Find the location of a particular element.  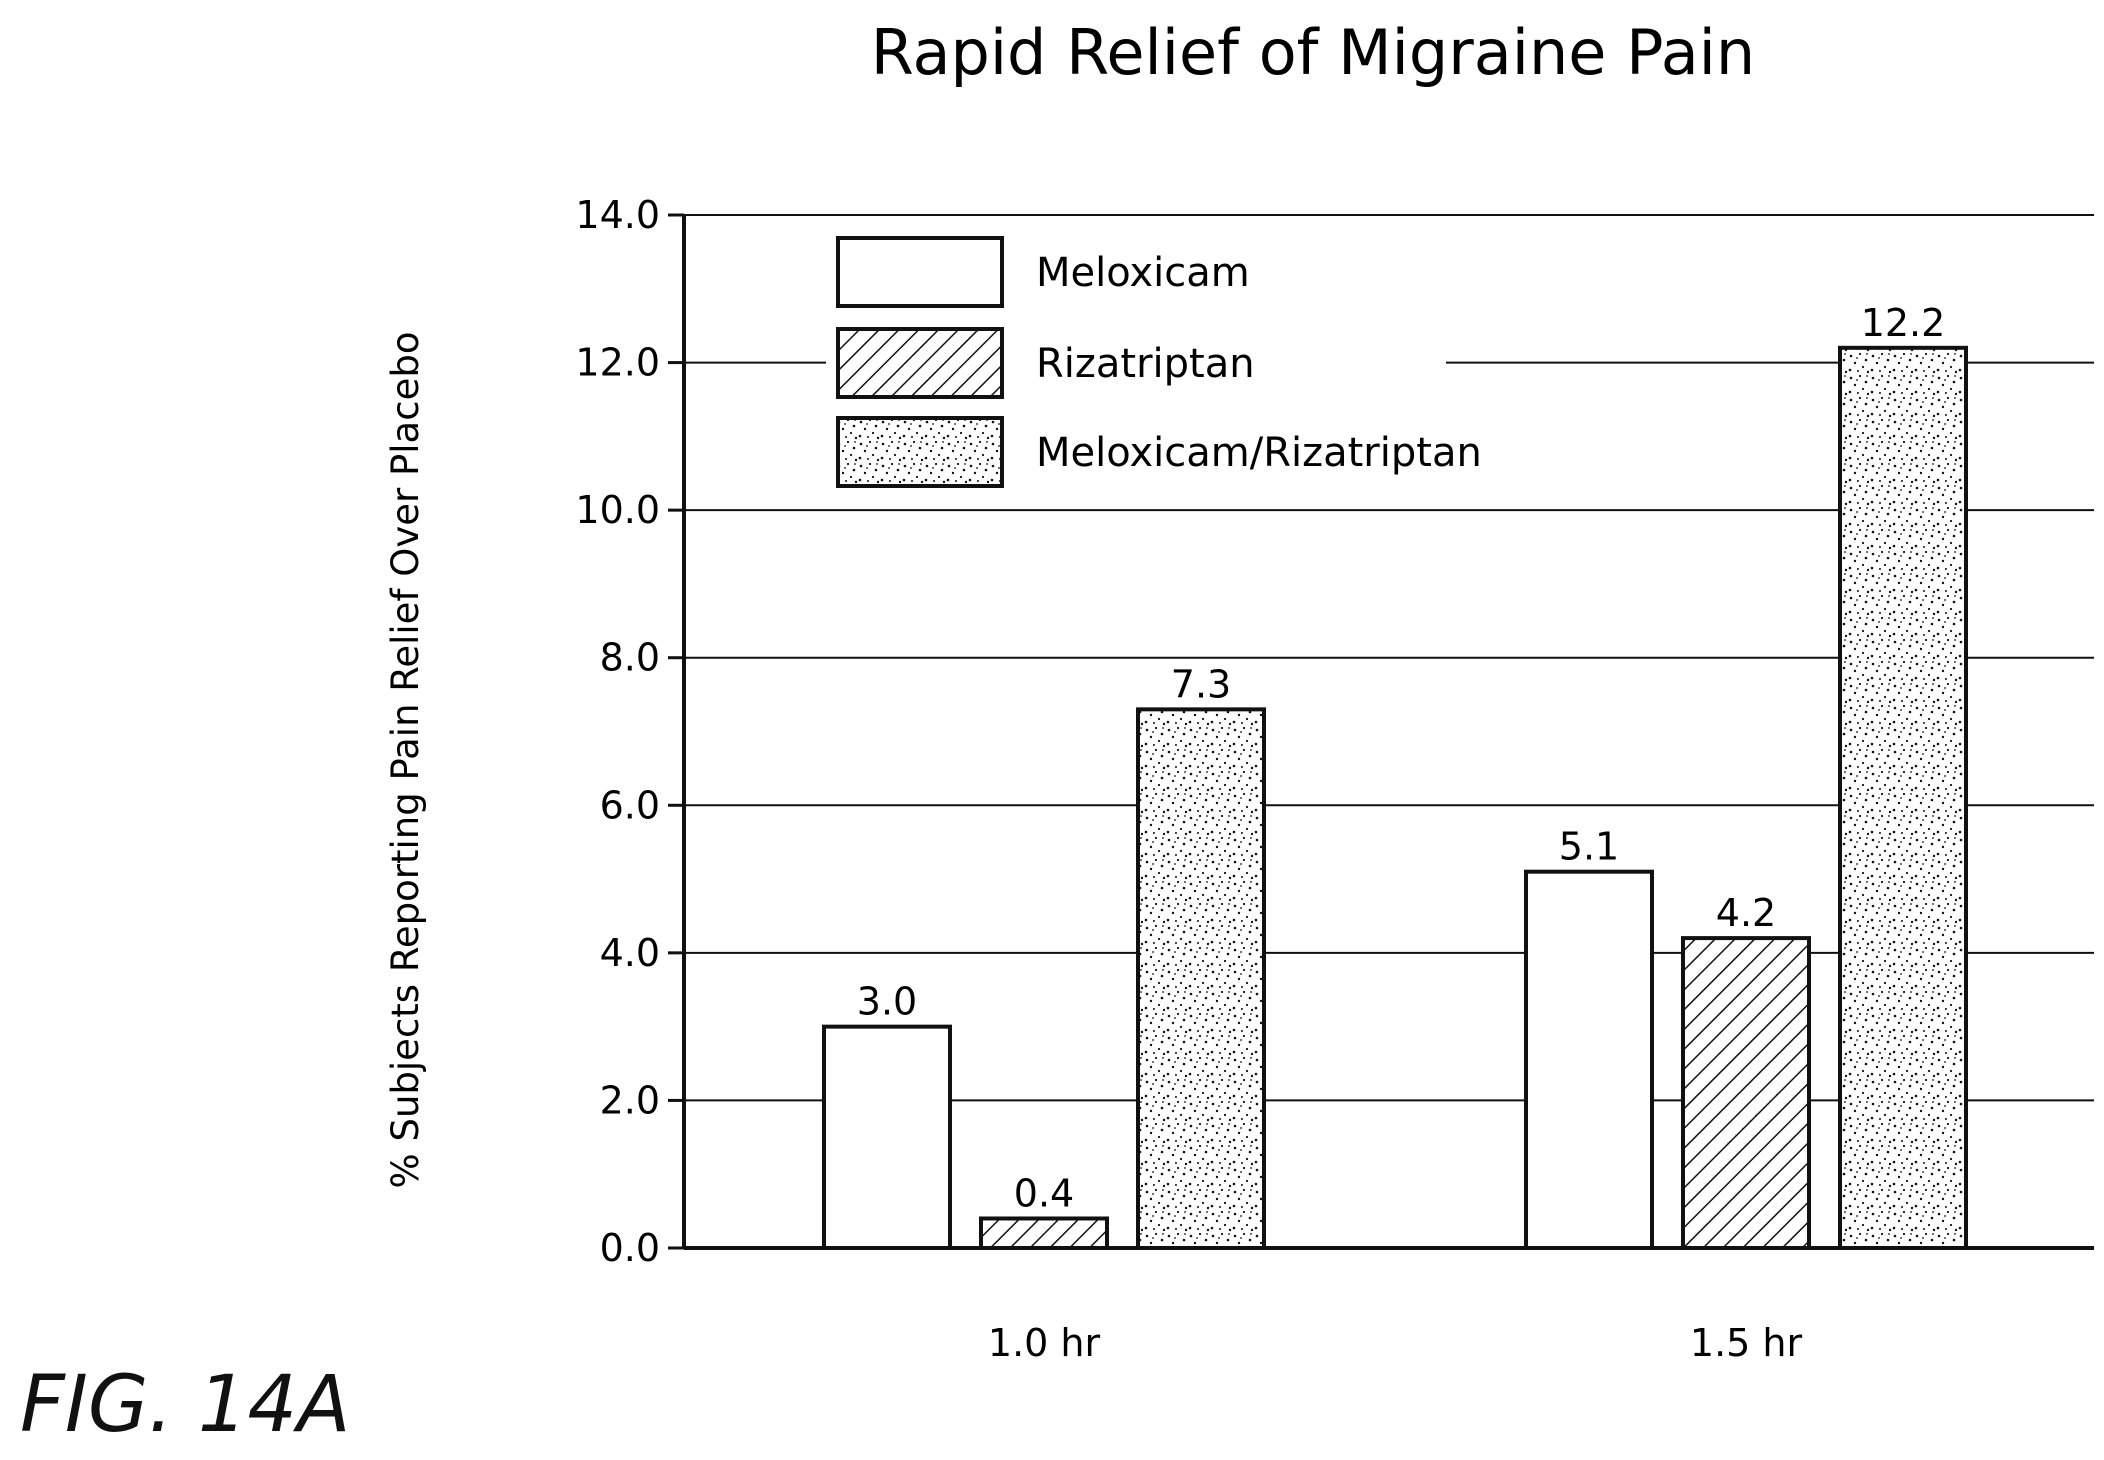

legend-label: Rizatriptan is located at coordinates (1145, 364).